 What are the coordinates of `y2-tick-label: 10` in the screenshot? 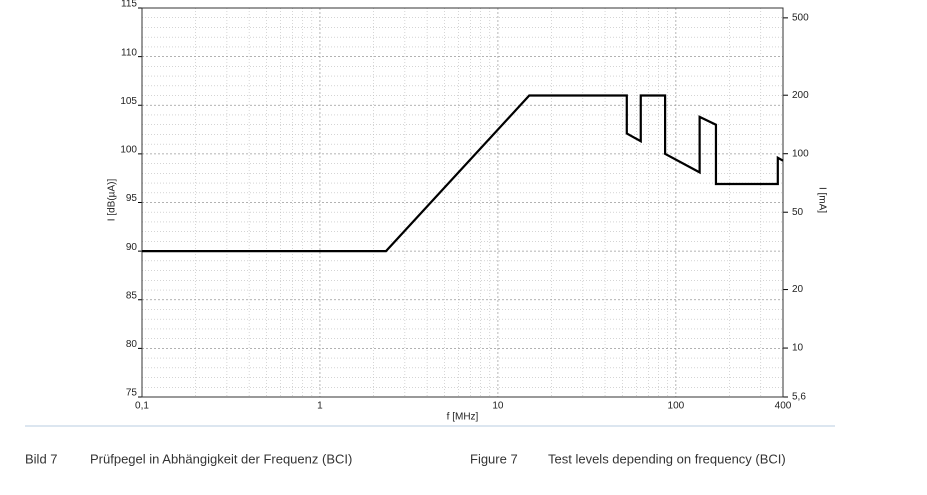 It's located at (798, 348).